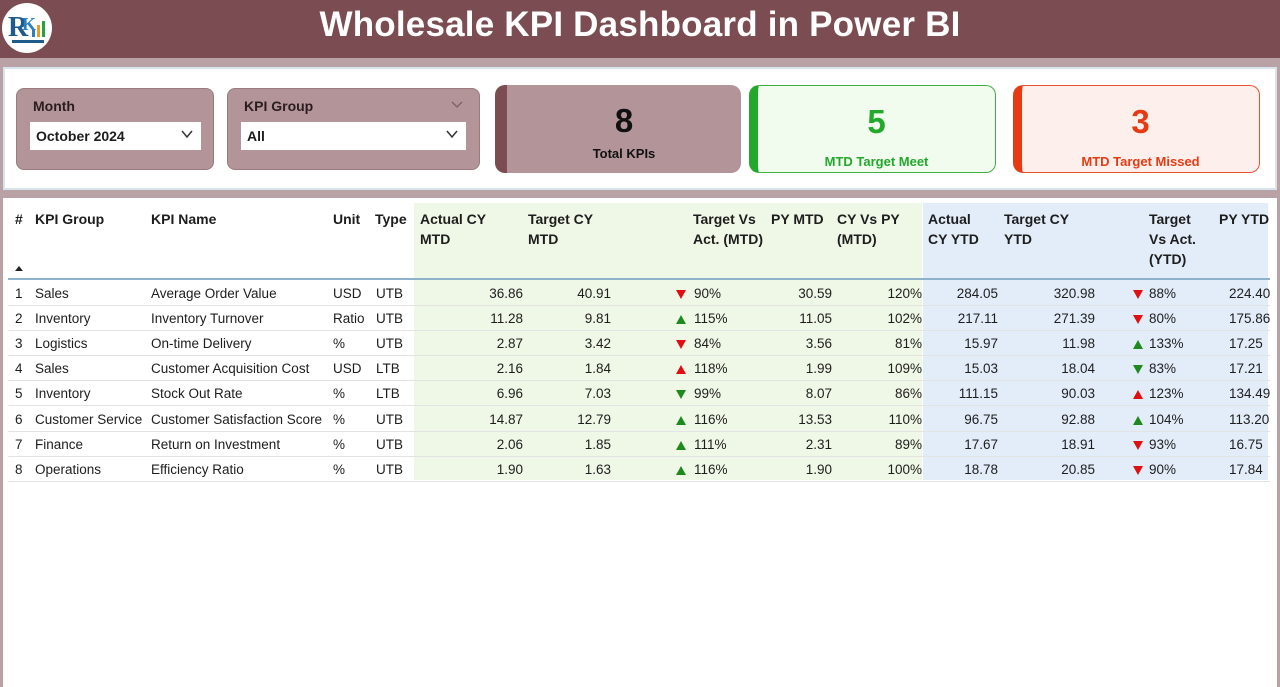 The image size is (1280, 687). I want to click on cell-kpi-name: Customer Acquisition Cost, so click(230, 369).